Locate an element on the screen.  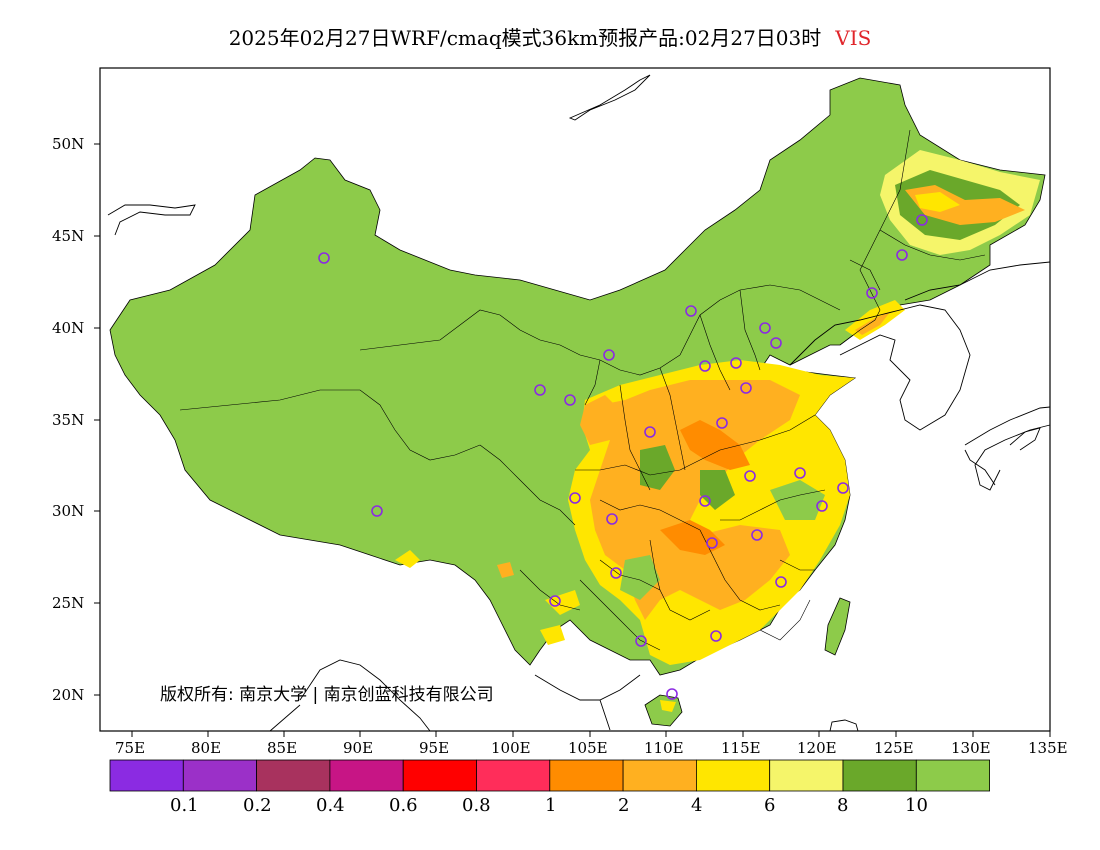
lat-label: 35N is located at coordinates (68, 420).